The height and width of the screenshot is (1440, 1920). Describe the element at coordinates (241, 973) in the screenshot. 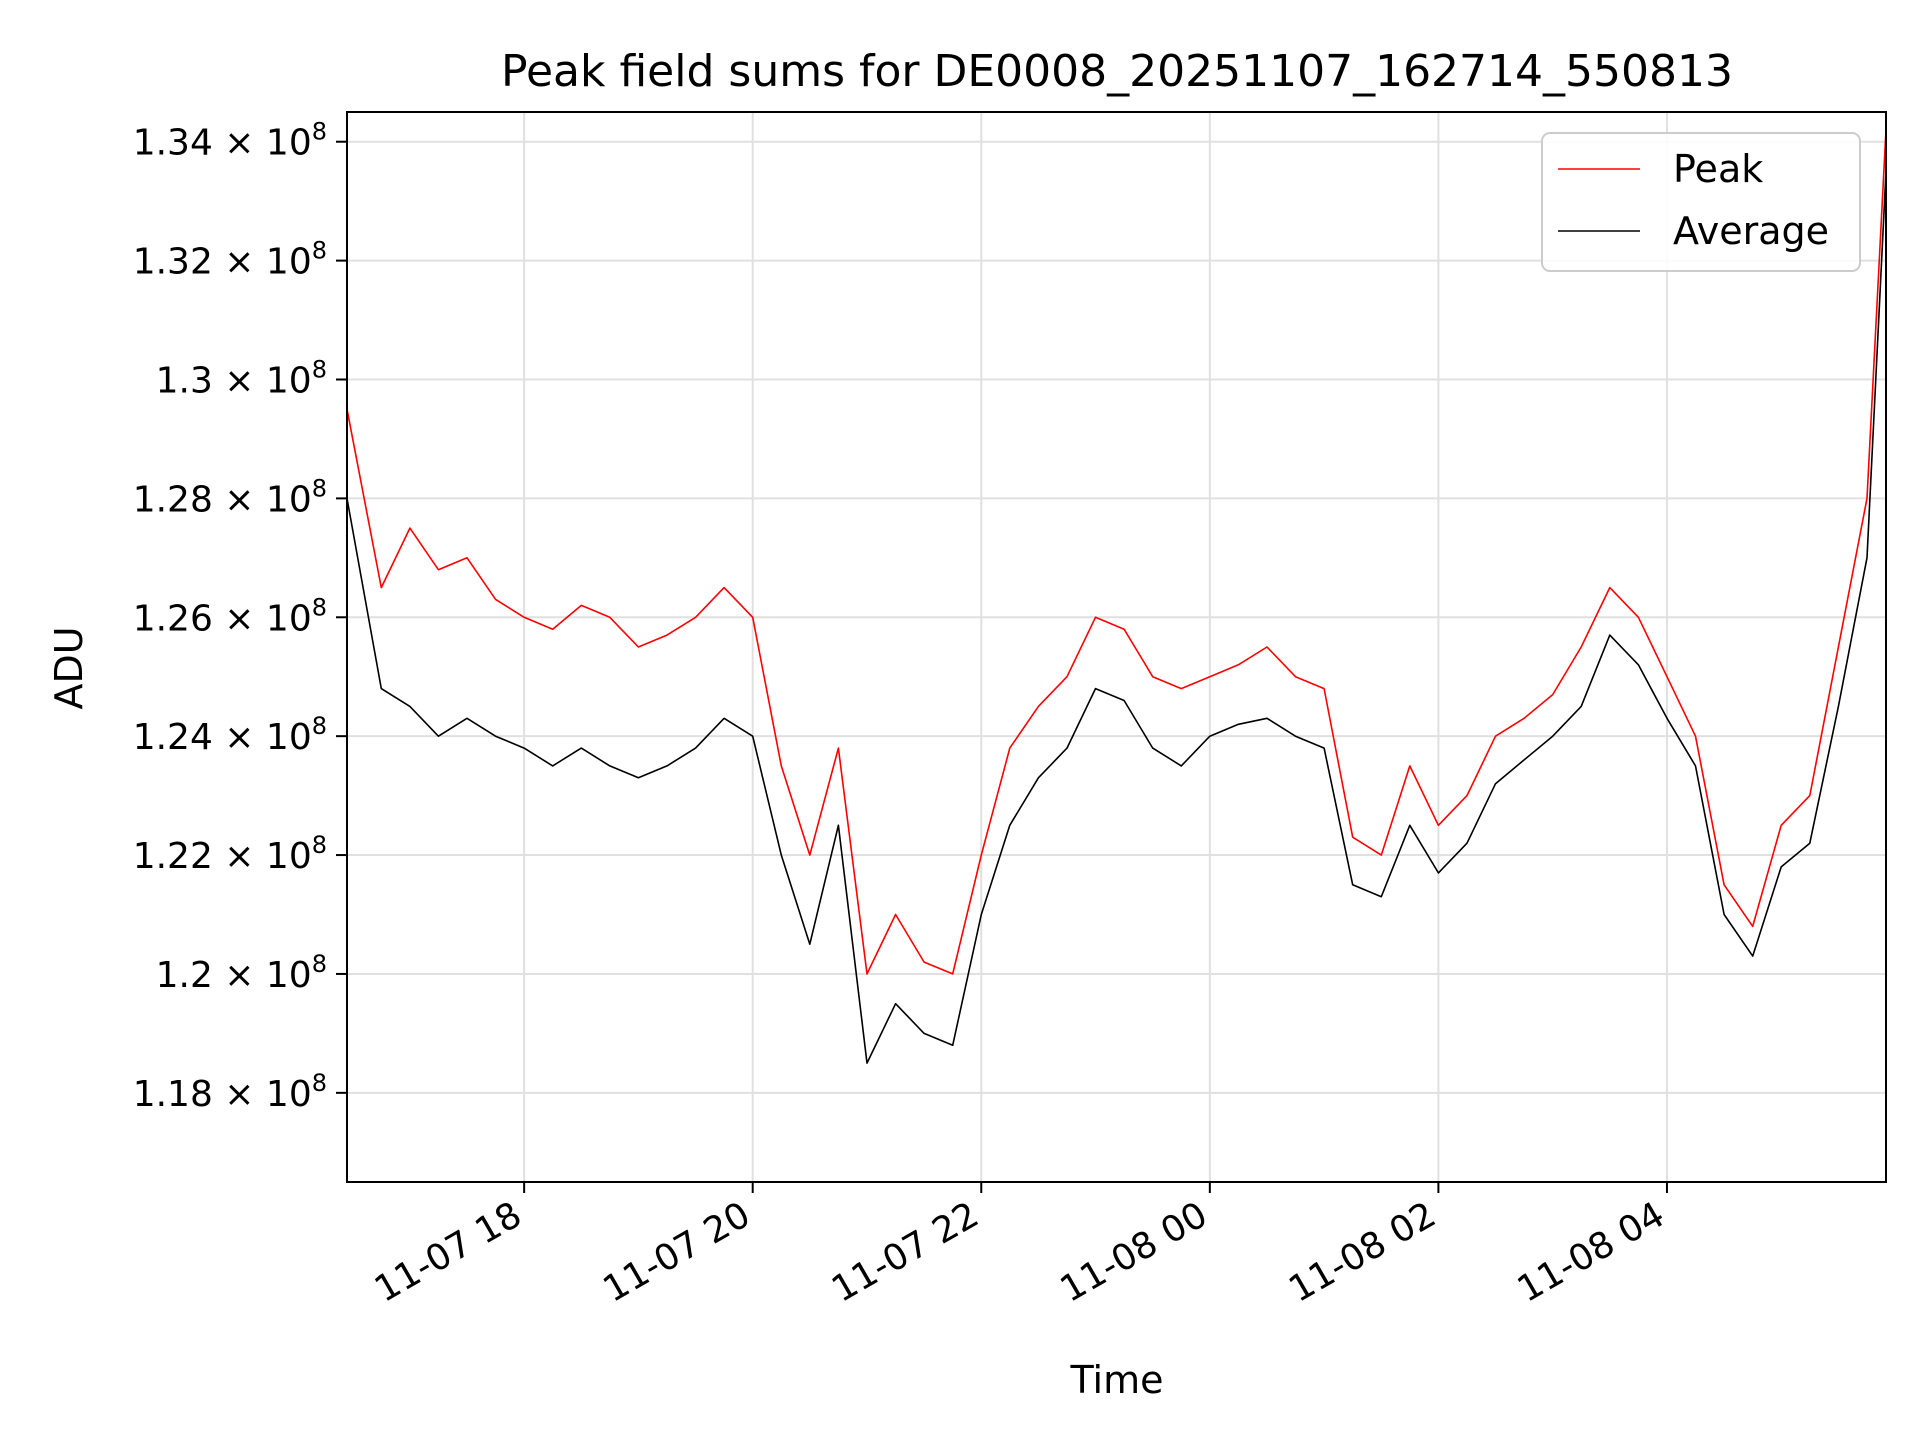

I see `y-tick-label: 1.2 × 108` at that location.